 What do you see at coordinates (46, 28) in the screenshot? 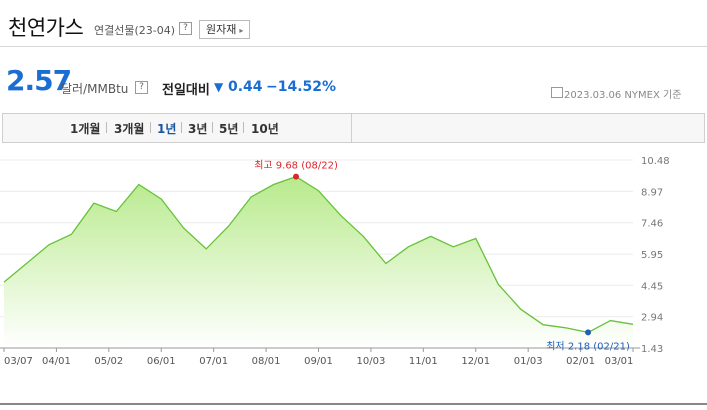
I see `page-title: 천연가스` at bounding box center [46, 28].